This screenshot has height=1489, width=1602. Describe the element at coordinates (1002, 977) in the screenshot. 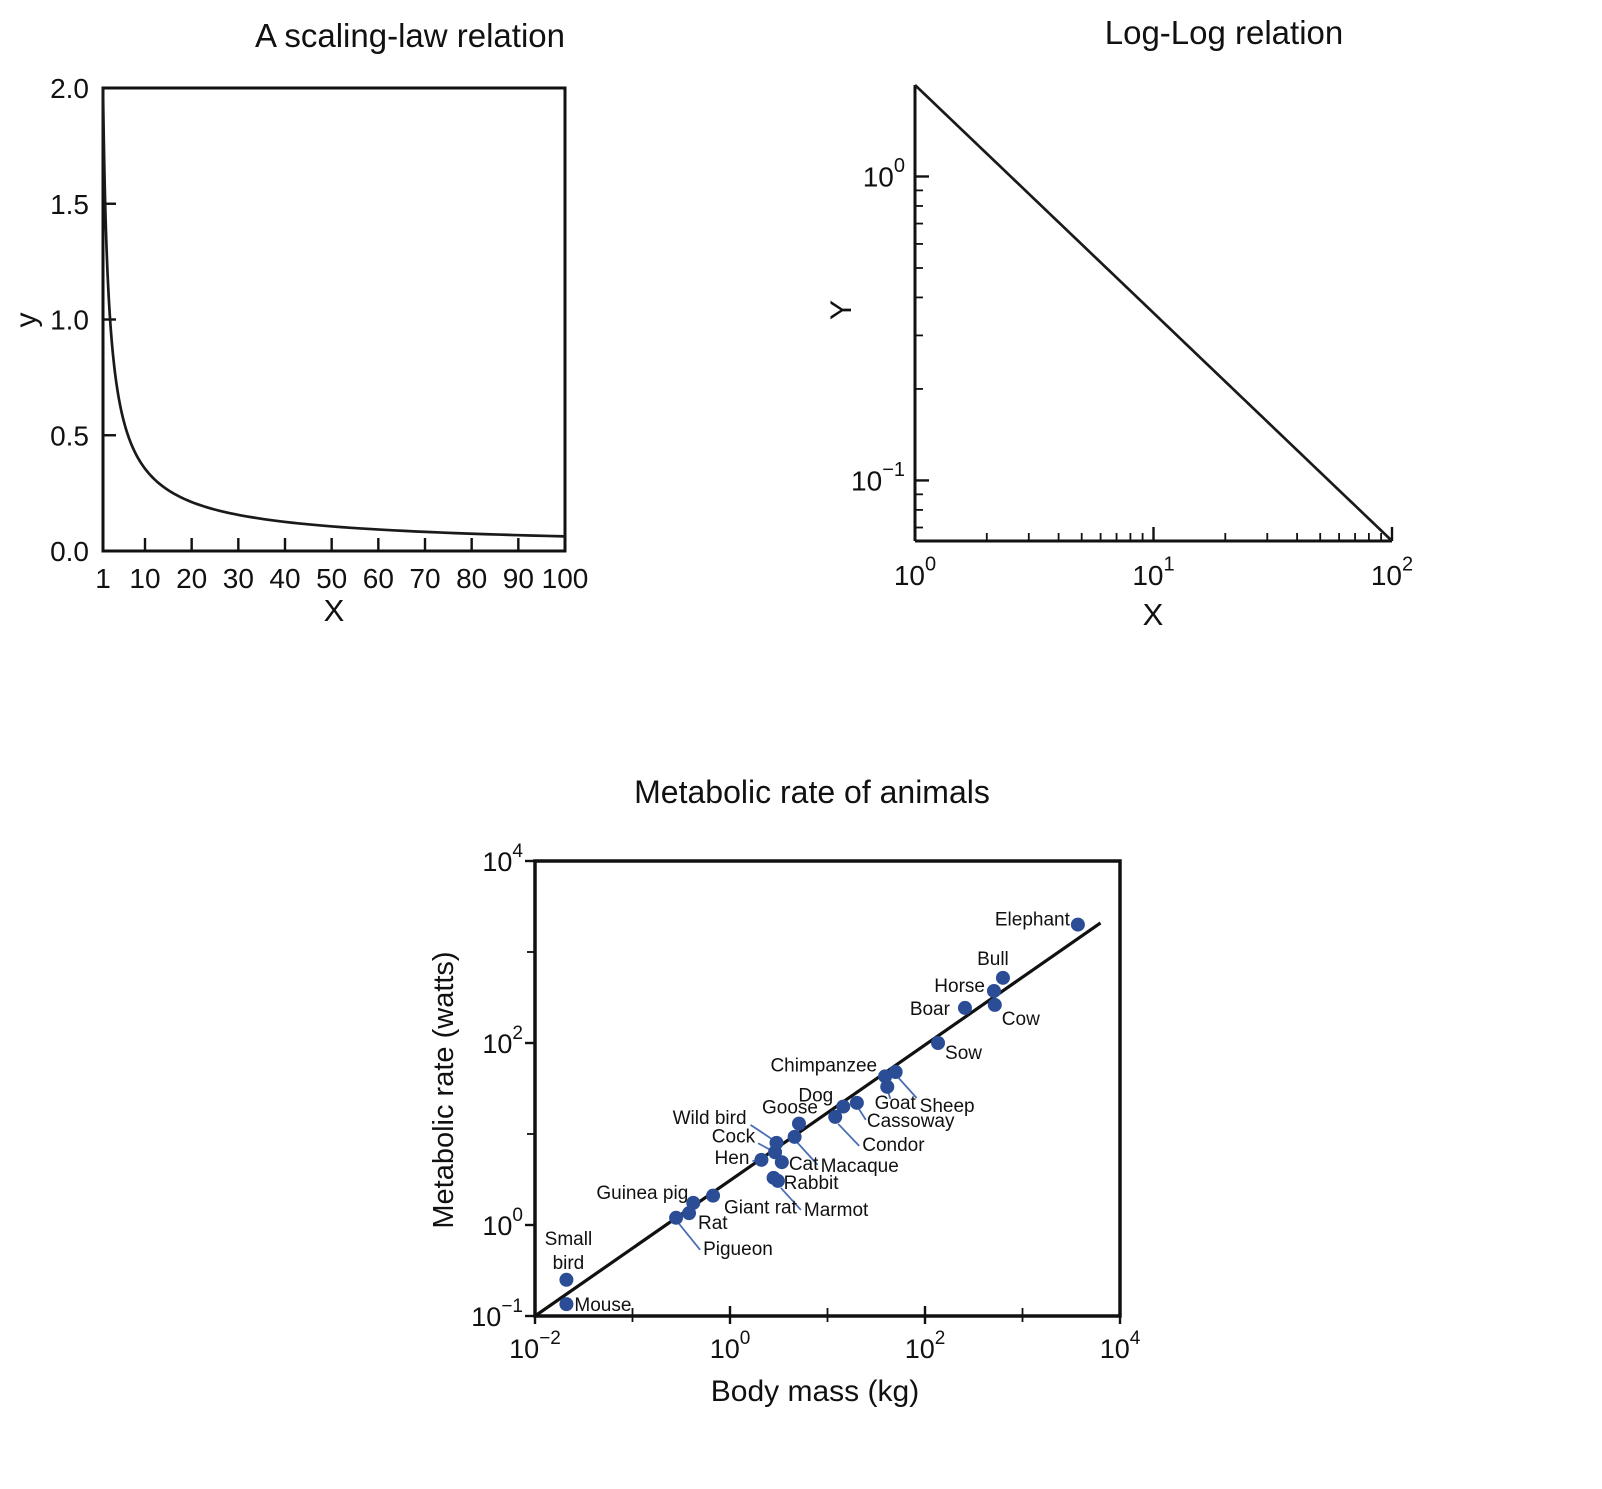

I see `data-point-bull` at that location.